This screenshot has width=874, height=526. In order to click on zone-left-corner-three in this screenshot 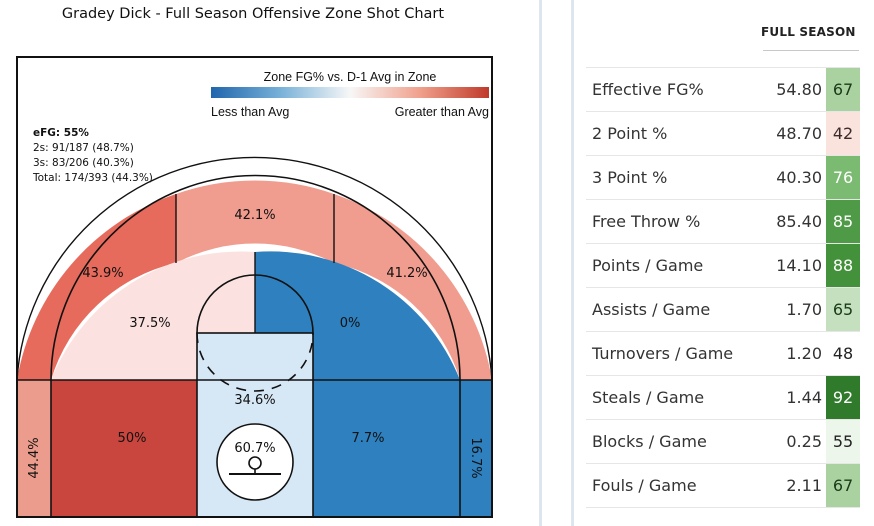, I will do `click(34, 448)`.